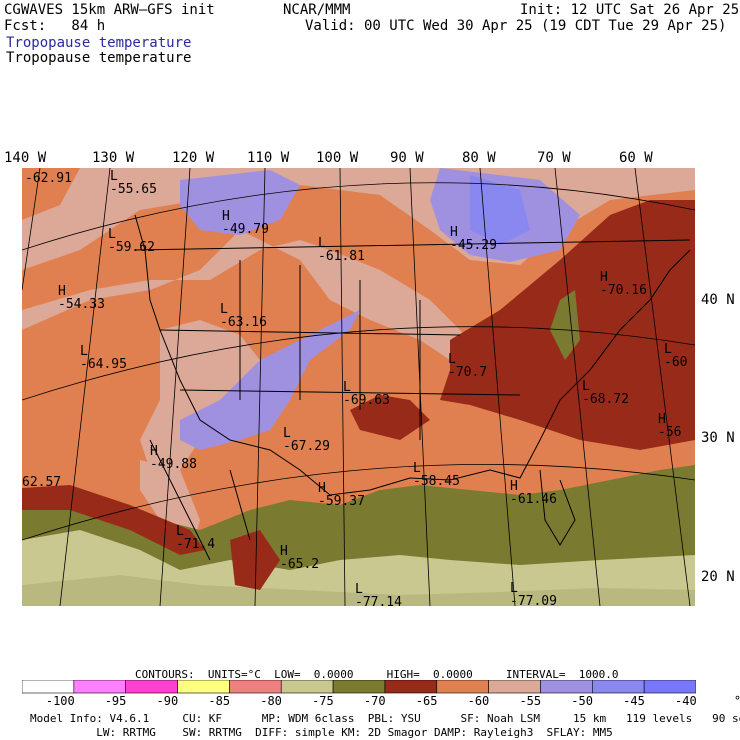  Describe the element at coordinates (317, 10) in the screenshot. I see `organization-label: NCAR/MMM` at that location.